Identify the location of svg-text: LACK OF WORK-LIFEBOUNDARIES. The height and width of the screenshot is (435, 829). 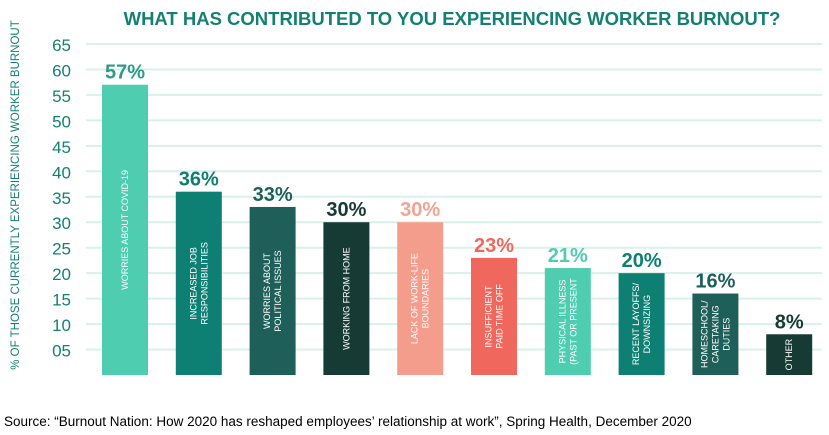
(420, 298).